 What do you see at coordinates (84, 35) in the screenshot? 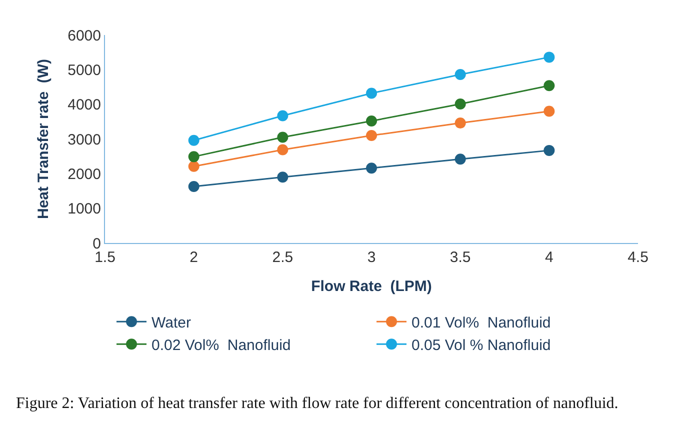
I see `y-tick-label: 6000` at bounding box center [84, 35].